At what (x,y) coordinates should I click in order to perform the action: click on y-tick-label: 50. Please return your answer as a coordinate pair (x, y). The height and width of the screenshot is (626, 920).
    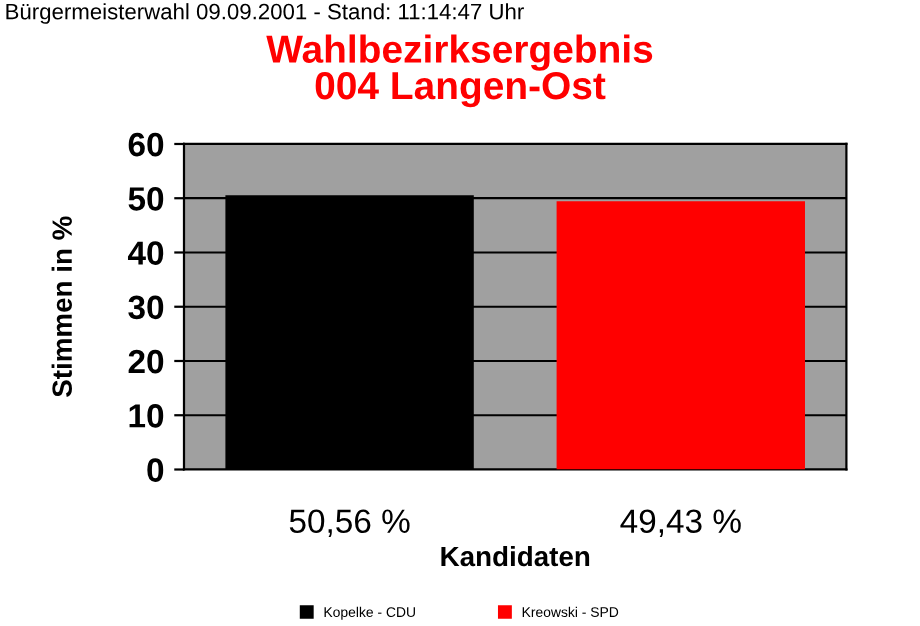
    Looking at the image, I should click on (146, 199).